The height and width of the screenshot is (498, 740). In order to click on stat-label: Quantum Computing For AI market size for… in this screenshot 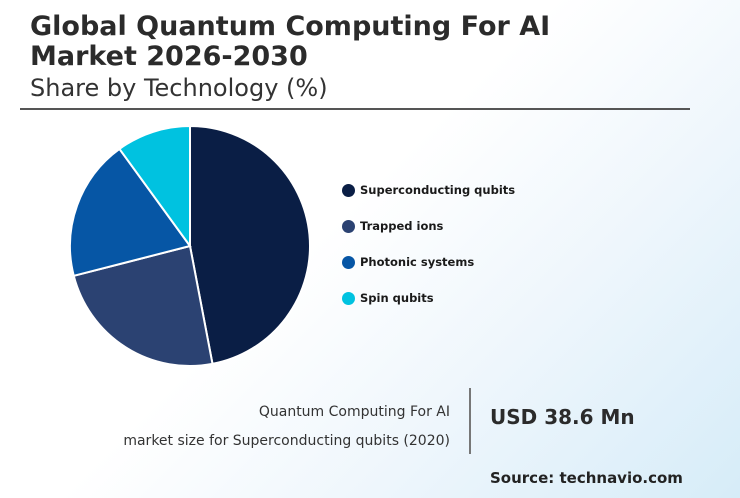, I will do `click(286, 427)`.